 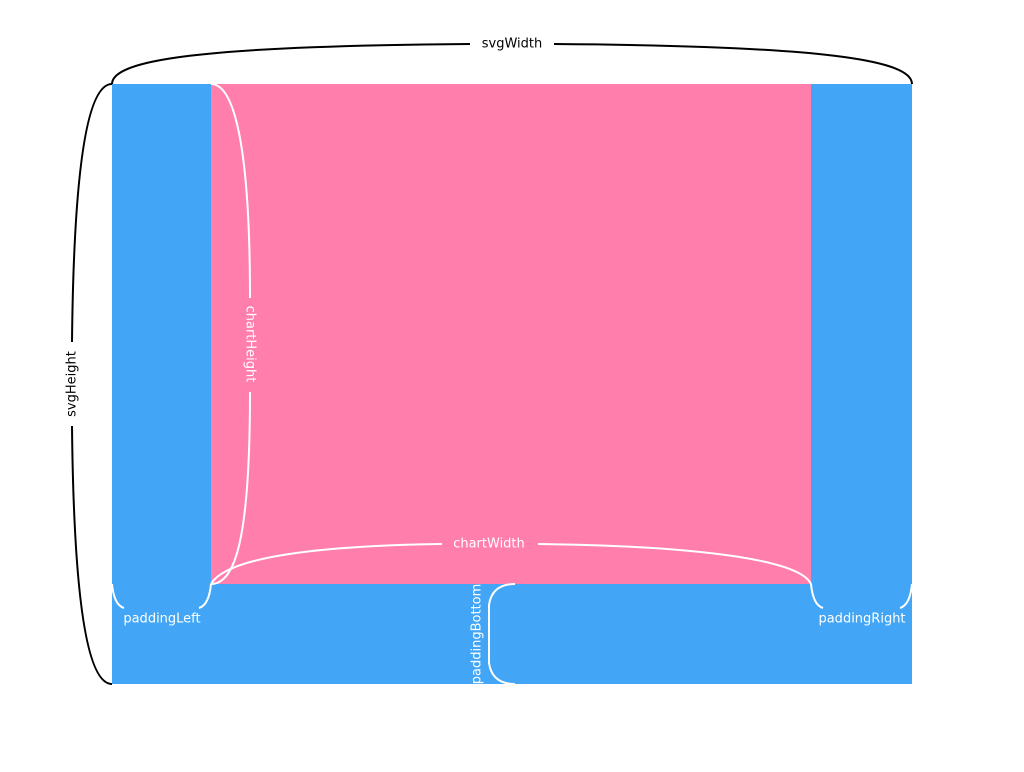 I want to click on svg-width-brace, so click(x=512, y=64).